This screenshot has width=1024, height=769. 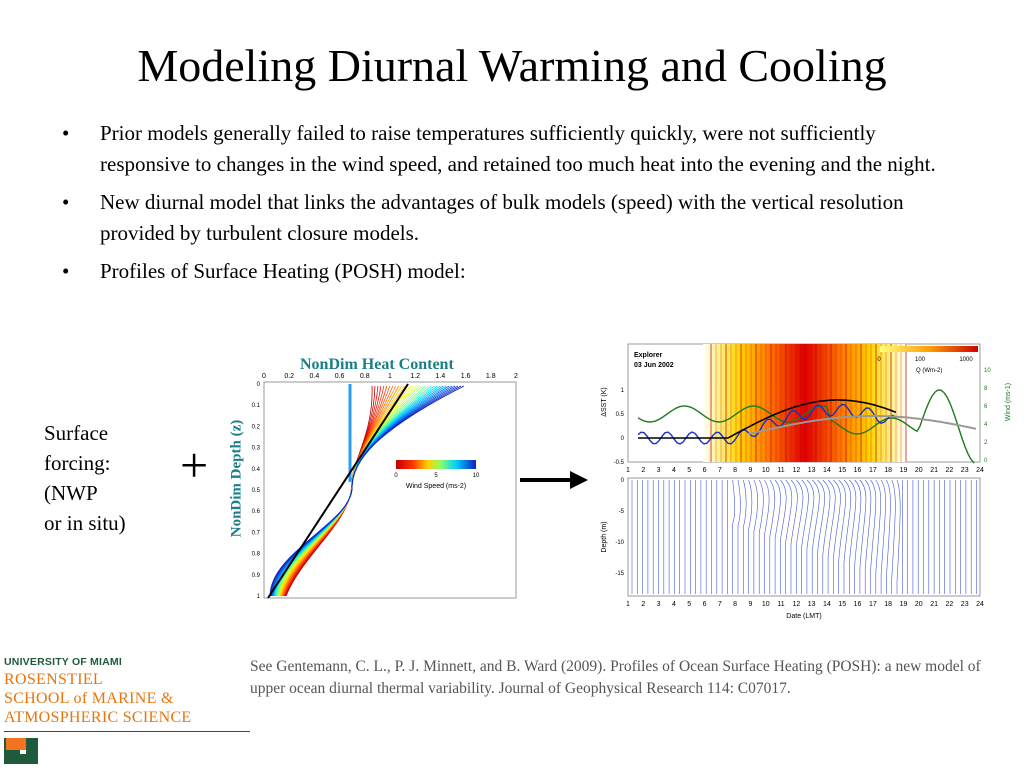 I want to click on arrow-right-icon, so click(x=554, y=480).